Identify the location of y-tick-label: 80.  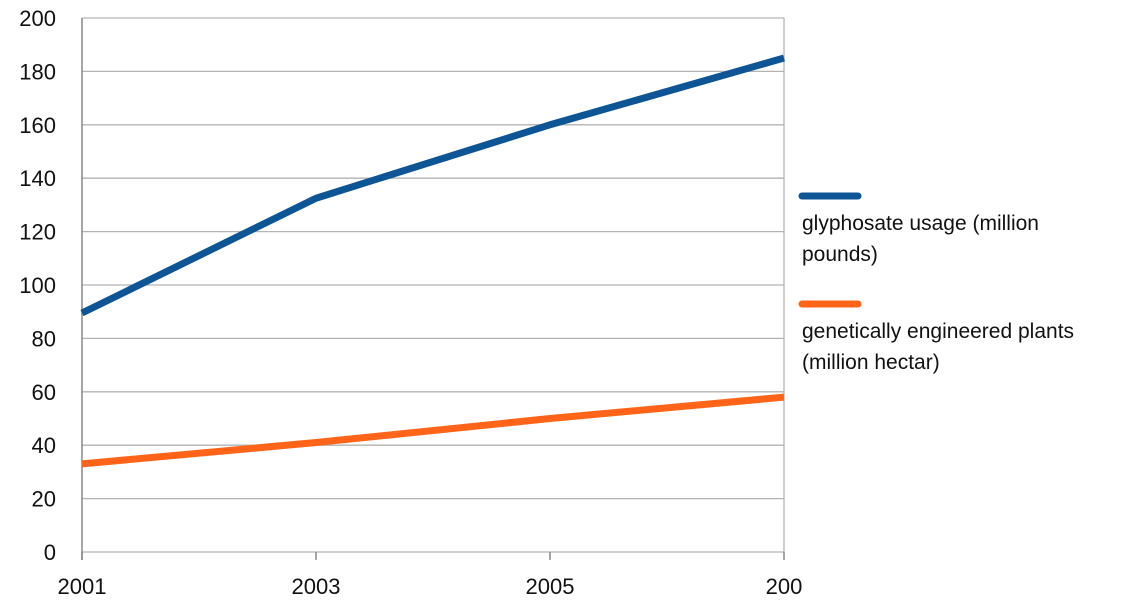
(44, 338).